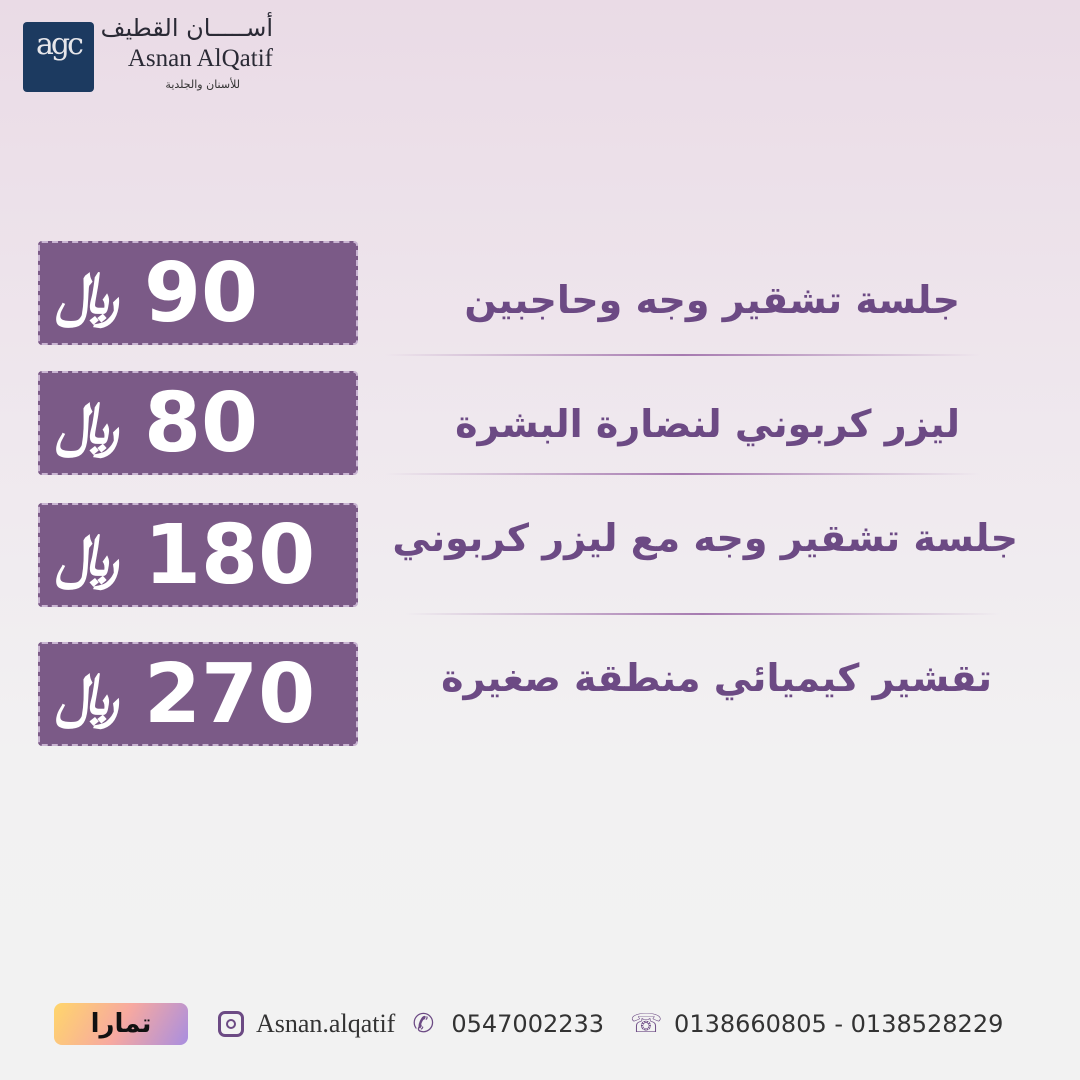 The width and height of the screenshot is (1080, 1080). What do you see at coordinates (839, 1024) in the screenshot?
I see `phone-numbers: 0138660805 - 0138528229` at bounding box center [839, 1024].